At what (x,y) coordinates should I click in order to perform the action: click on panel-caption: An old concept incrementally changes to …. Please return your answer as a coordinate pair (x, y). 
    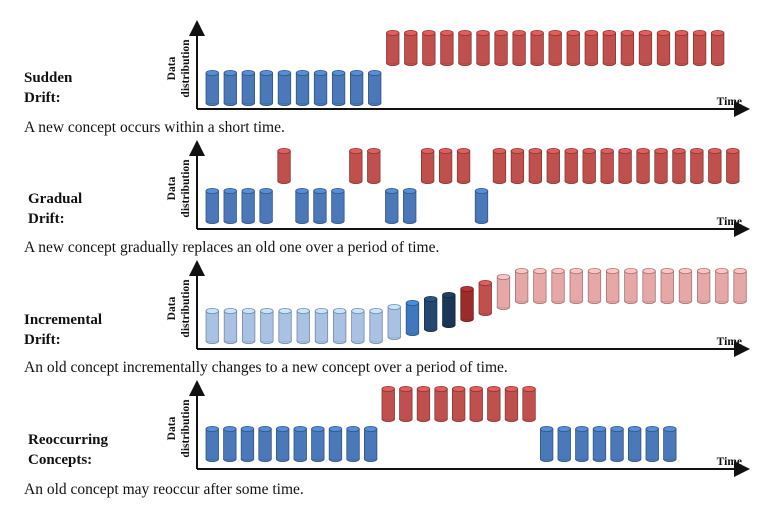
    Looking at the image, I should click on (266, 367).